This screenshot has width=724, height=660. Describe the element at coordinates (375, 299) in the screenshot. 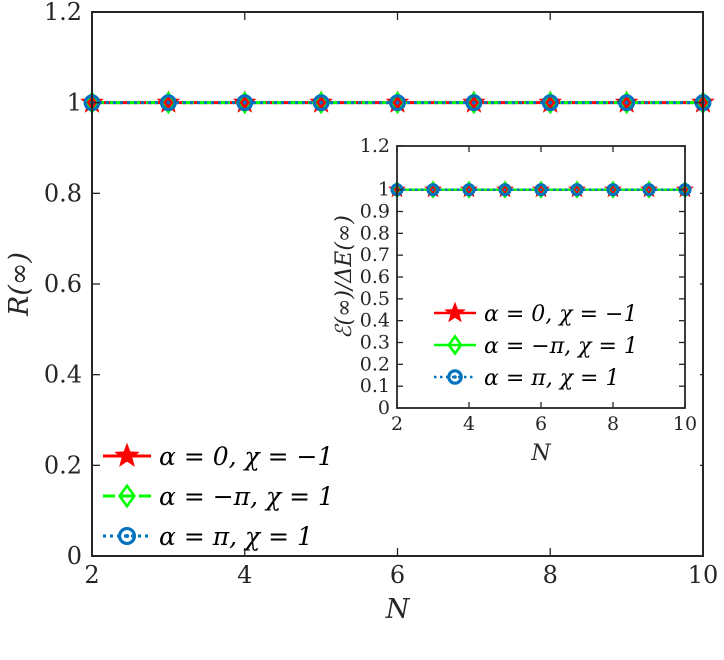

I see `y-tick-label: 0.5` at that location.